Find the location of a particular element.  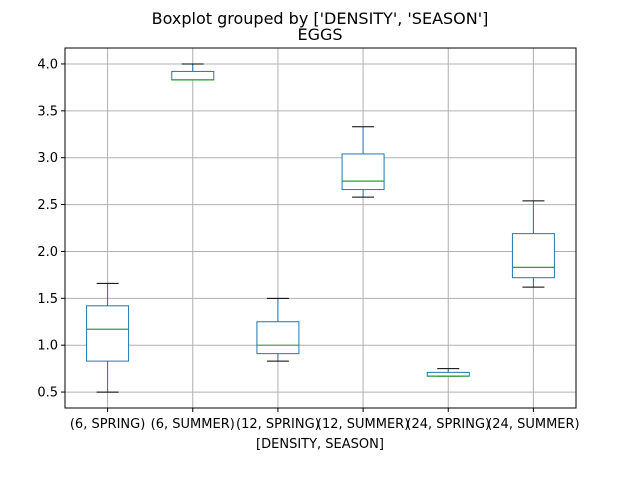

x-tick-label: (6, SPRING) is located at coordinates (107, 424).